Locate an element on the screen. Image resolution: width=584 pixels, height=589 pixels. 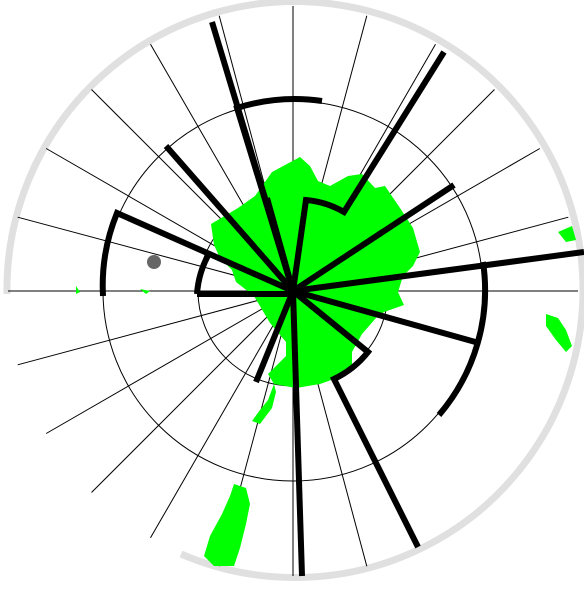
right-land-lower is located at coordinates (559, 333).